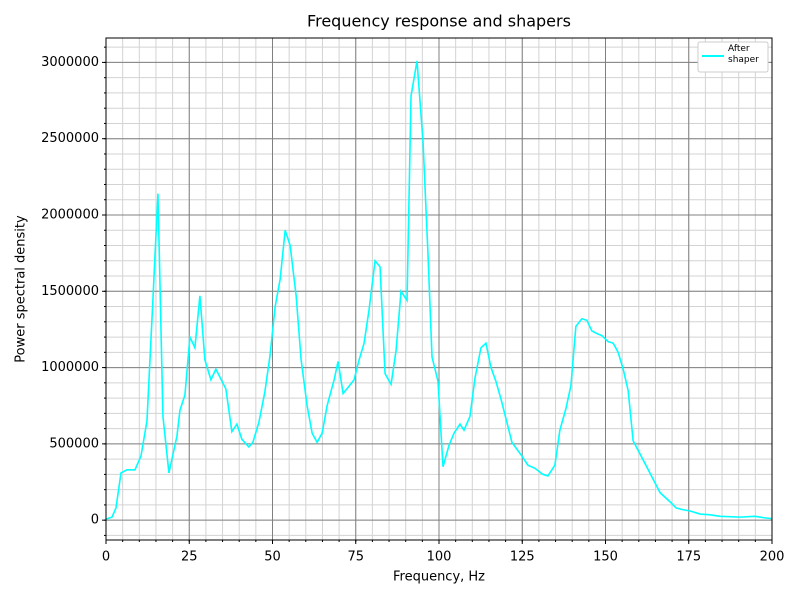 The width and height of the screenshot is (800, 604). What do you see at coordinates (70, 291) in the screenshot?
I see `y-tick-label: 1500000` at bounding box center [70, 291].